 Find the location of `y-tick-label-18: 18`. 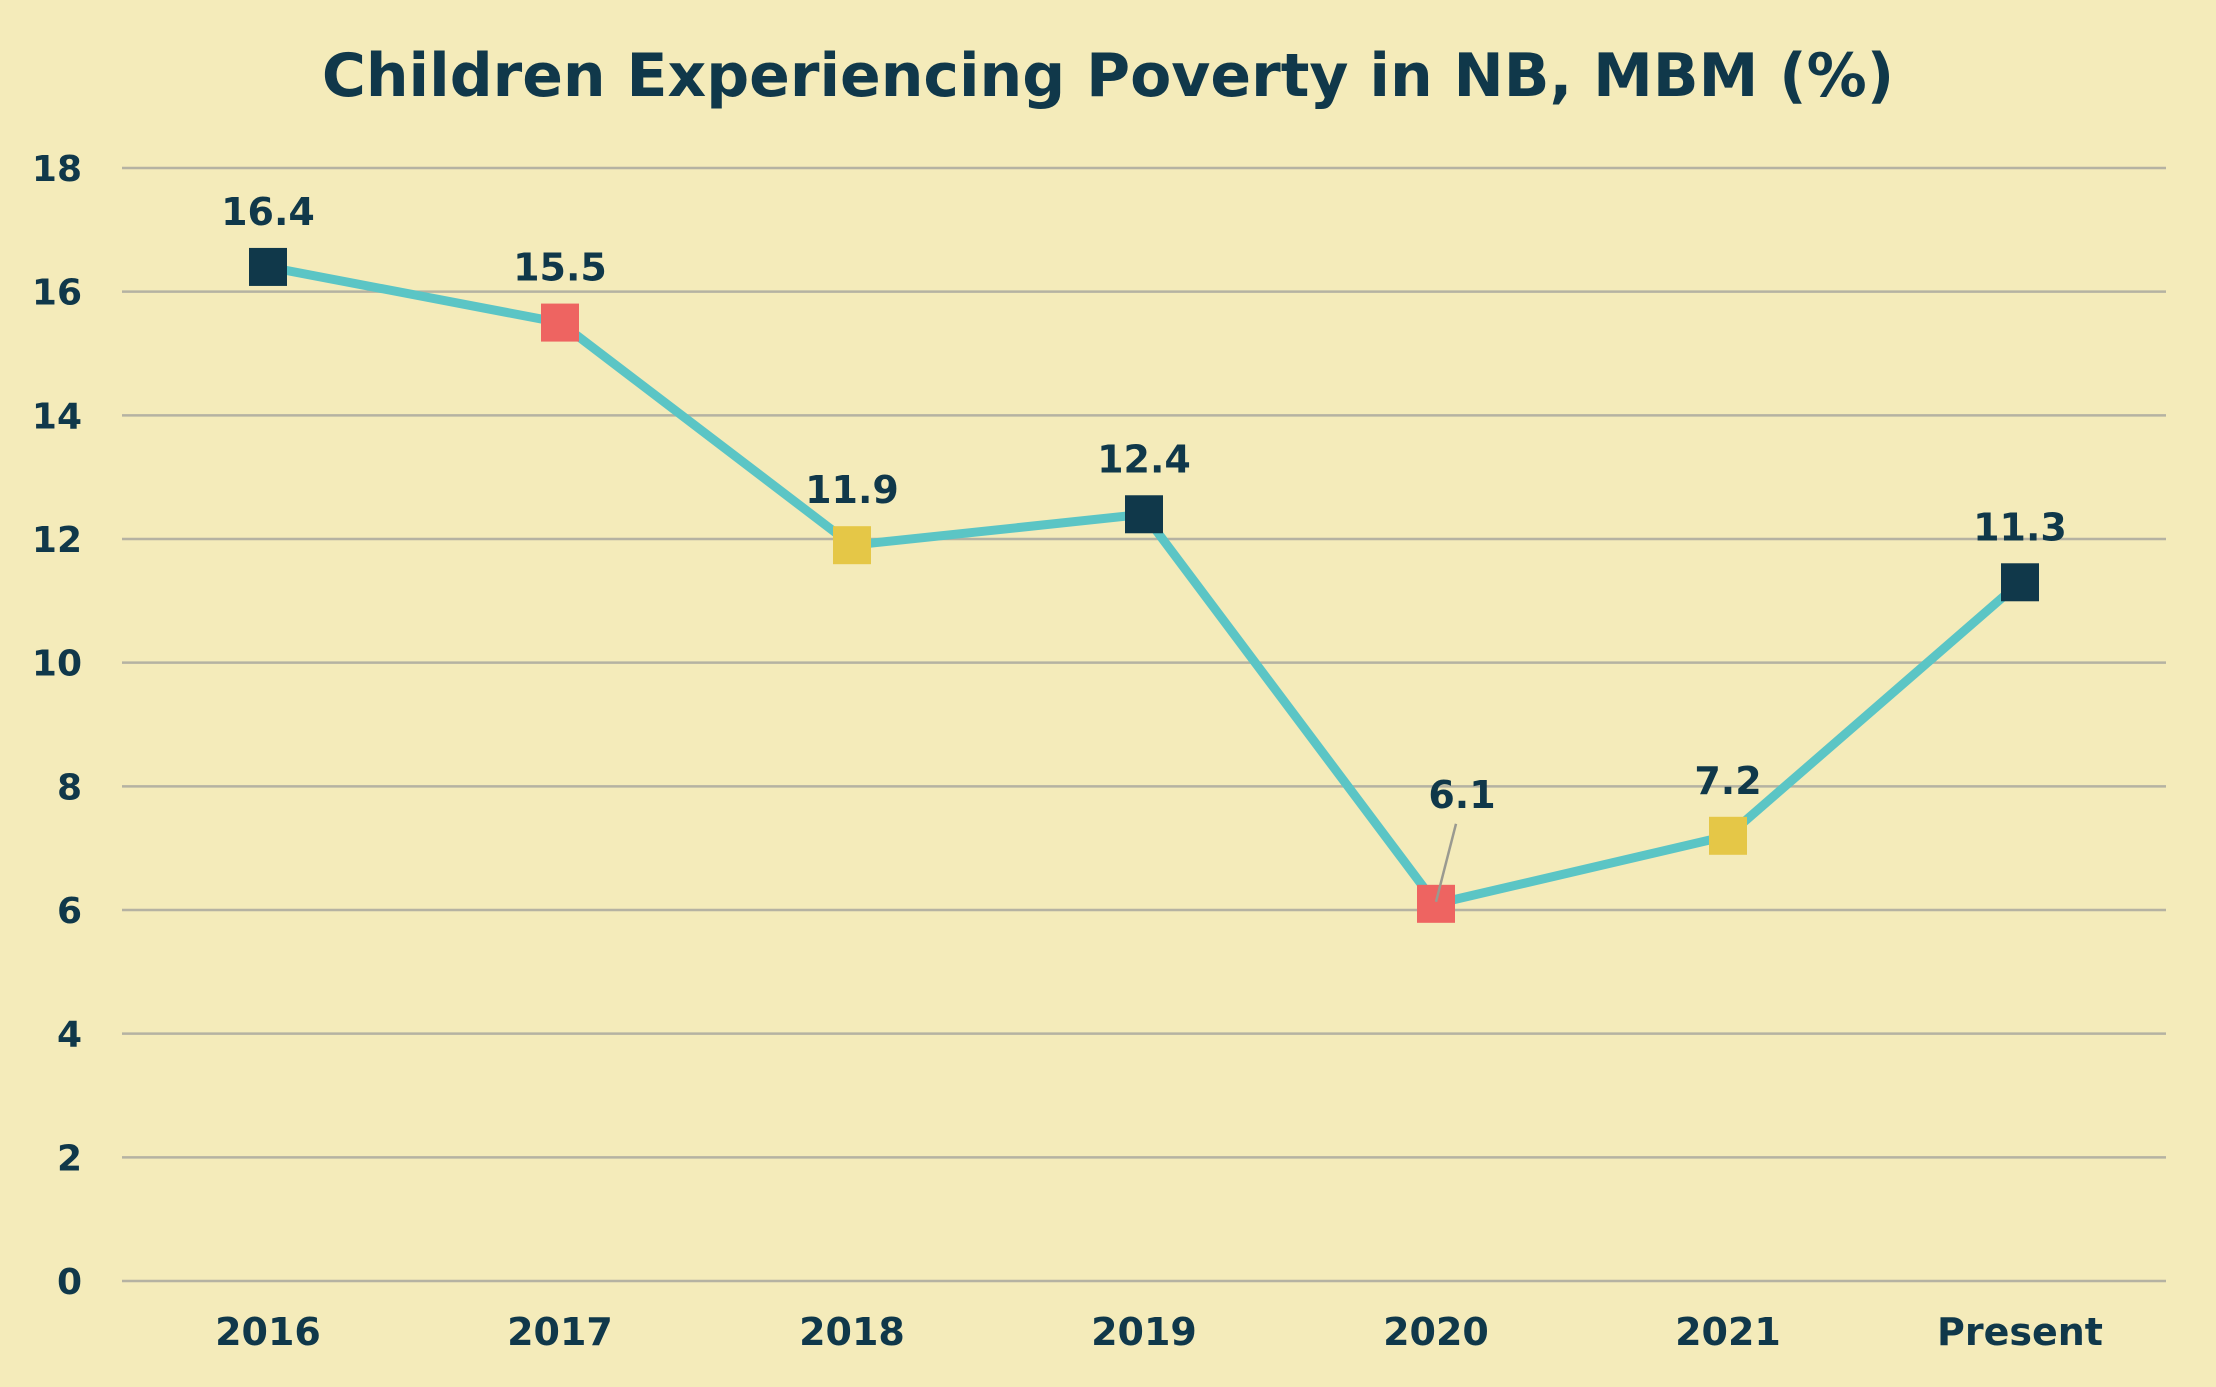

y-tick-label-18: 18 is located at coordinates (57, 169).